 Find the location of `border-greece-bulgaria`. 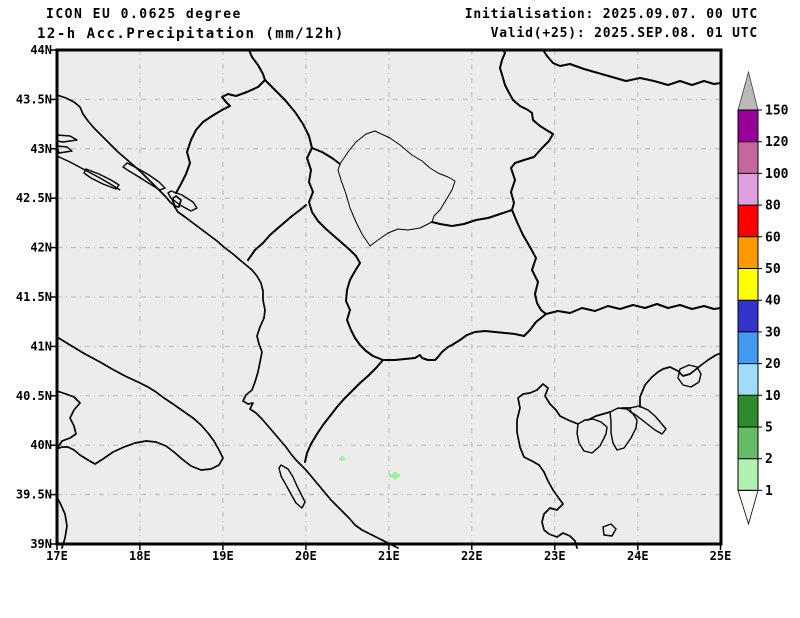

border-greece-bulgaria is located at coordinates (633, 309).